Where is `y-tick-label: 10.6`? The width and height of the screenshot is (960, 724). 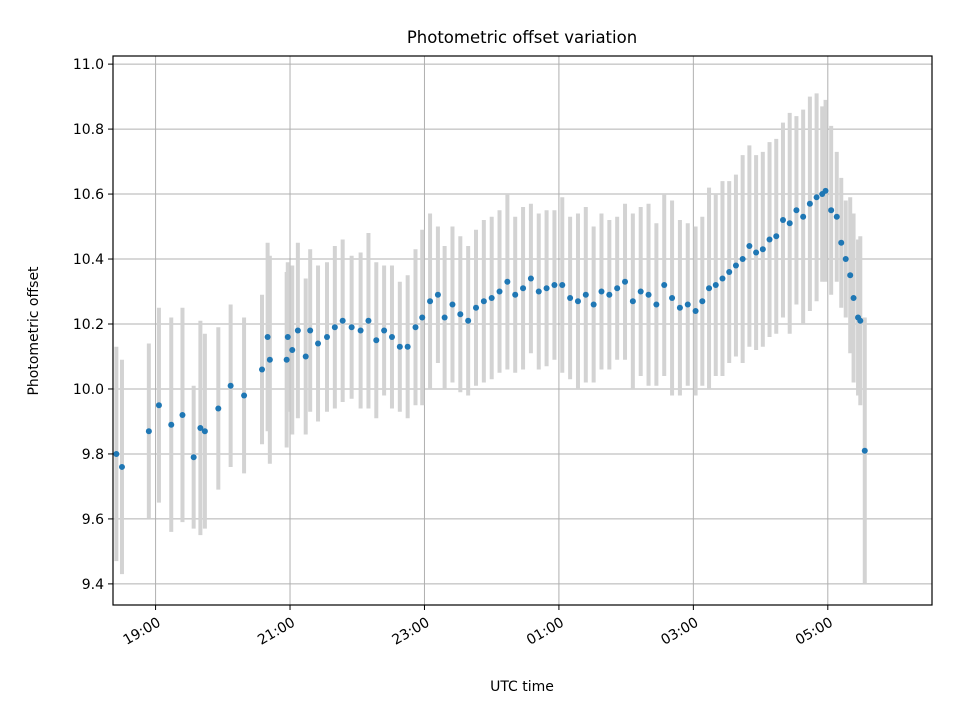
y-tick-label: 10.6 is located at coordinates (88, 195).